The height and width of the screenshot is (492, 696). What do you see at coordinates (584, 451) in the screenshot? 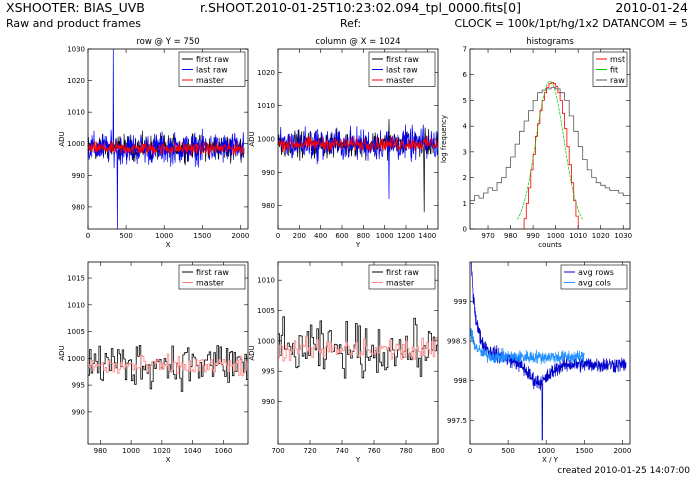
I see `x-tick-label: 1500` at bounding box center [584, 451].